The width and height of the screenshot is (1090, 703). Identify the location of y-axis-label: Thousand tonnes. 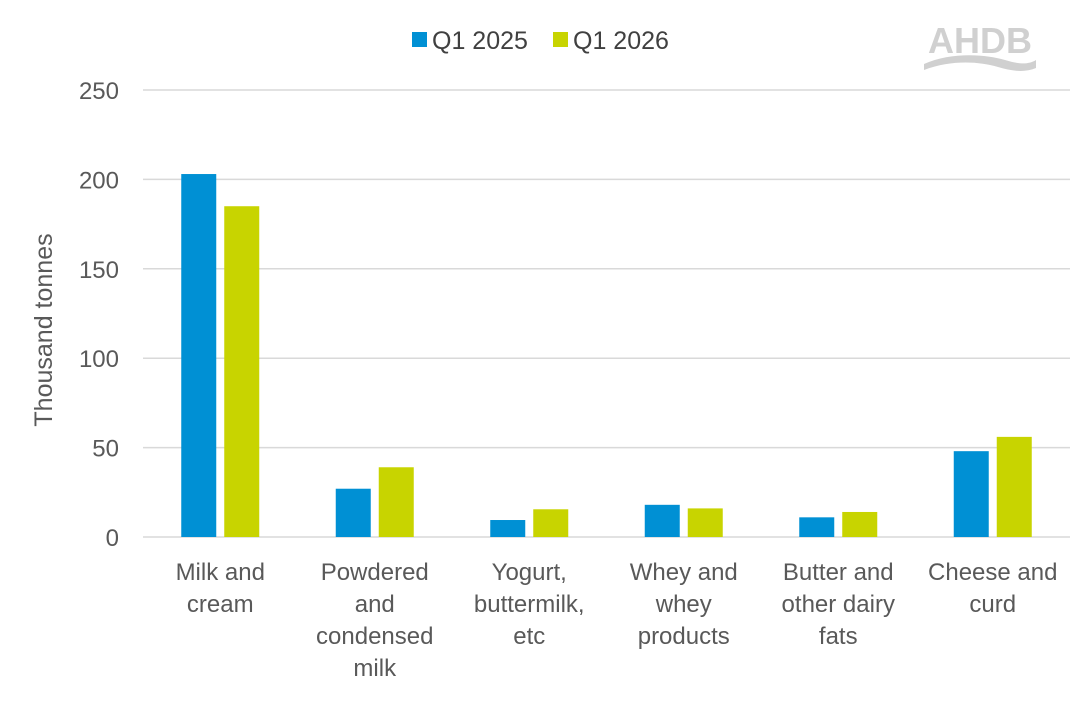
(44, 329).